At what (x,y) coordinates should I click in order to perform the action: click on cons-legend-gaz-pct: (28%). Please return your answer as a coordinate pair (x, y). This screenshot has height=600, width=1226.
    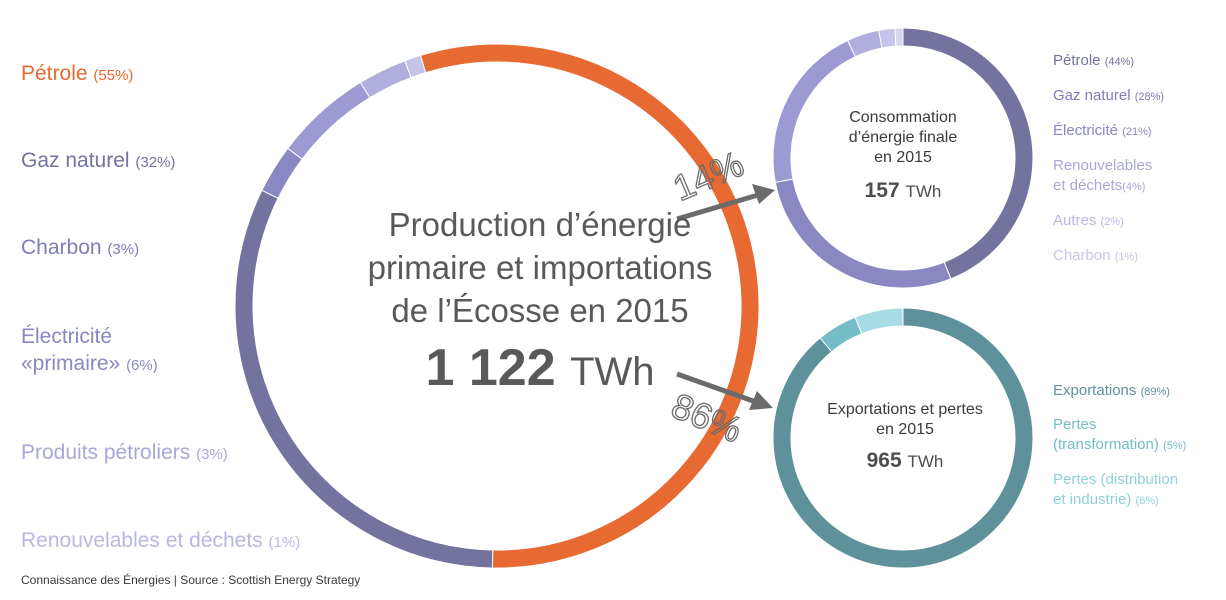
    Looking at the image, I should click on (1149, 97).